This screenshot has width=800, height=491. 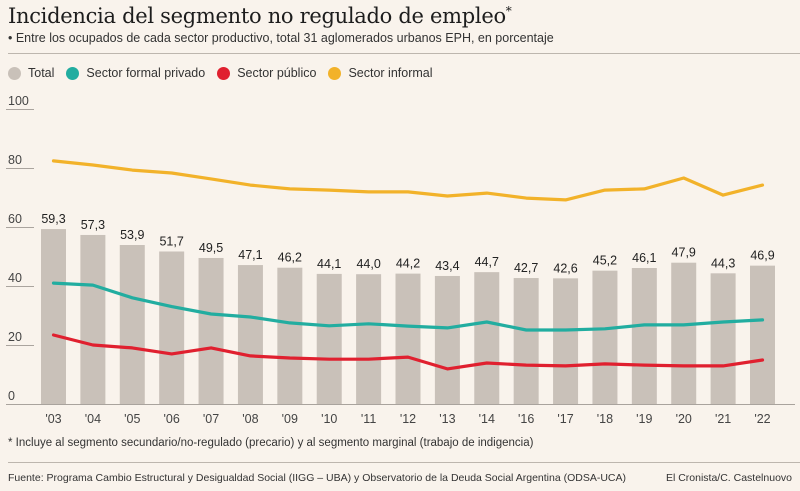 What do you see at coordinates (171, 241) in the screenshot?
I see `bar-data-label: 51,7` at bounding box center [171, 241].